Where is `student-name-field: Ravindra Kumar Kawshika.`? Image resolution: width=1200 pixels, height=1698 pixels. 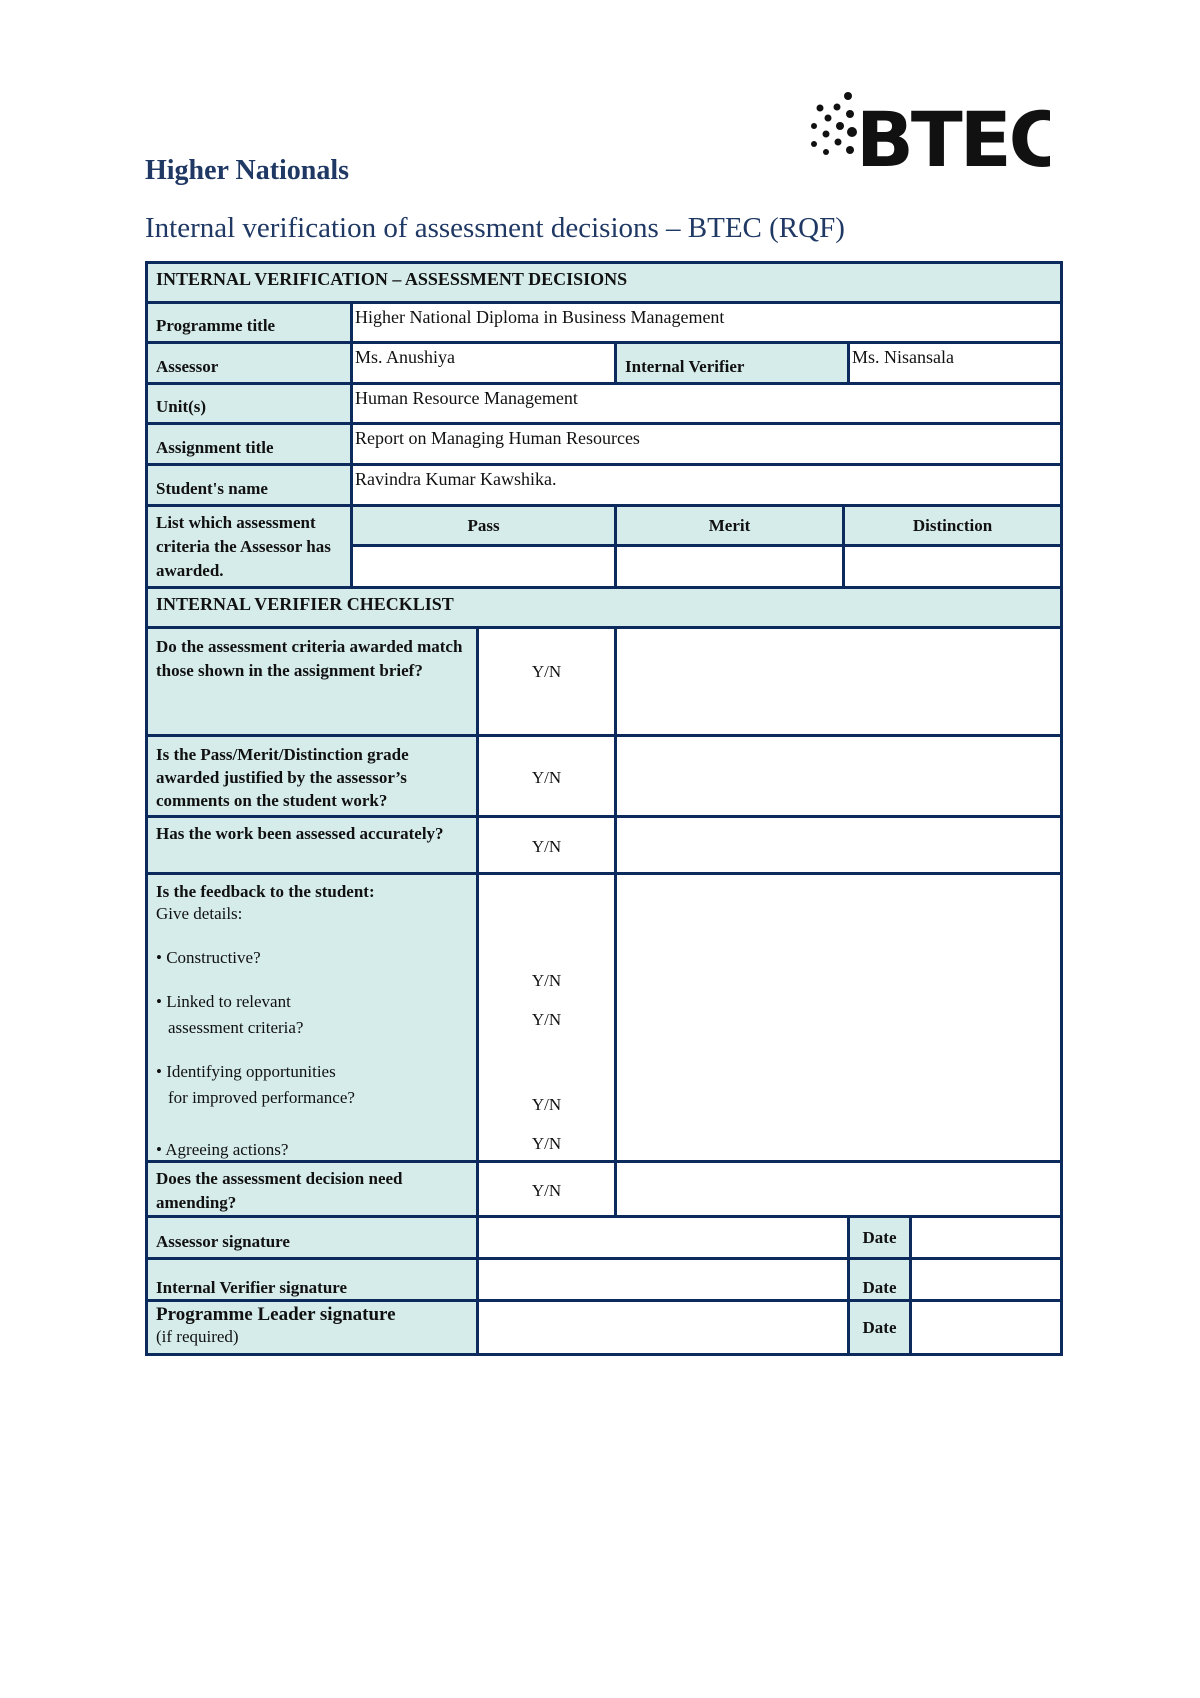
student-name-field: Ravindra Kumar Kawshika. is located at coordinates (706, 485).